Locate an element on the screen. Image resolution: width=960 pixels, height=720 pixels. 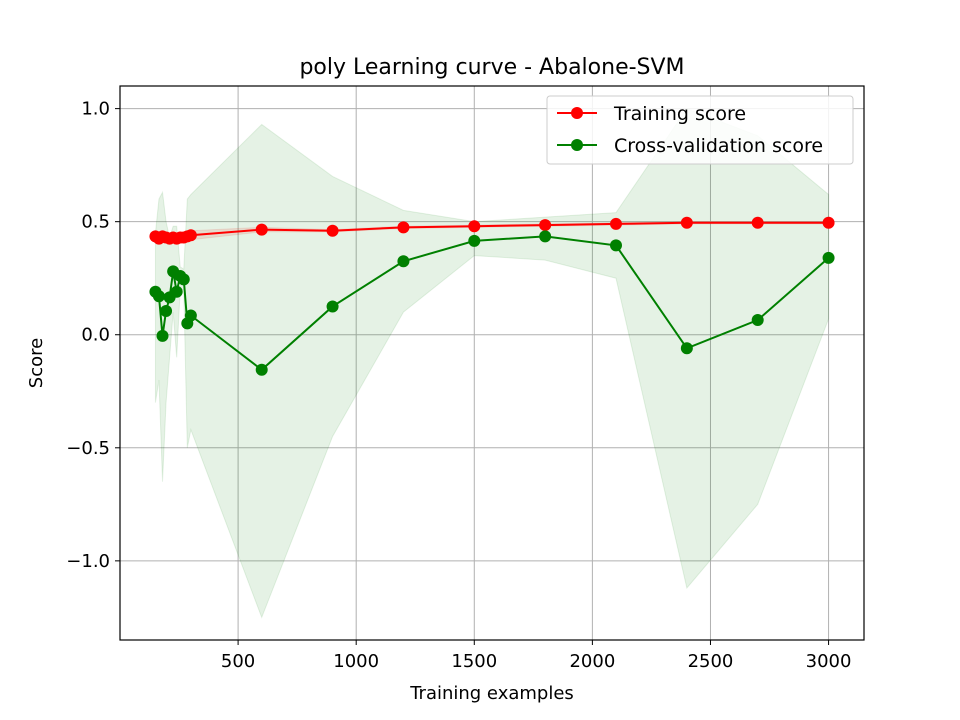
x-axis-label: Training examples is located at coordinates (491, 693).